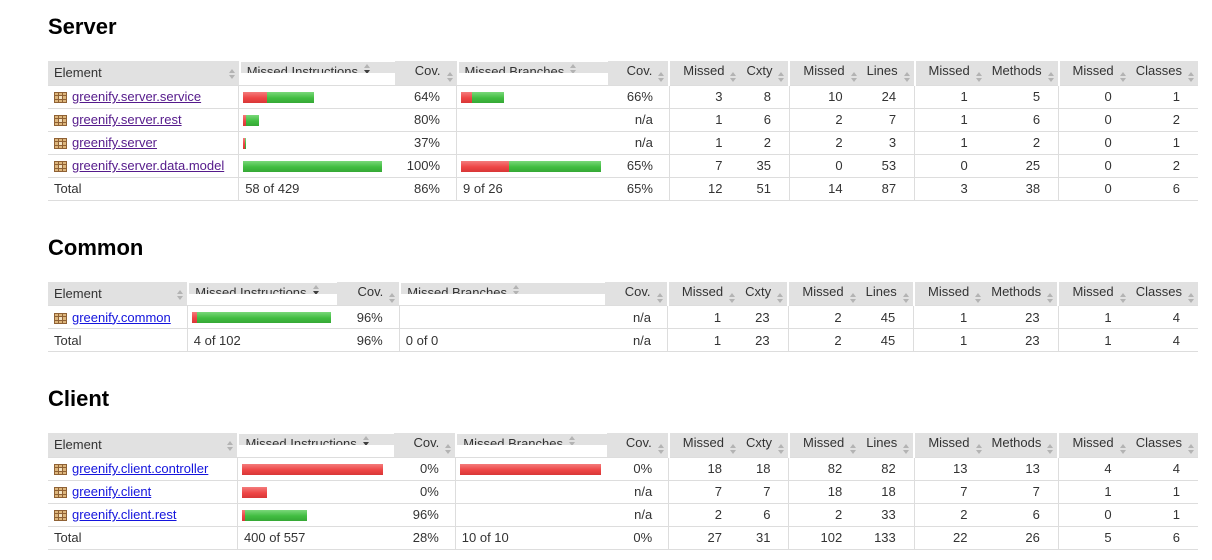 The width and height of the screenshot is (1212, 560). What do you see at coordinates (1022, 96) in the screenshot?
I see `counter-cell: 5` at bounding box center [1022, 96].